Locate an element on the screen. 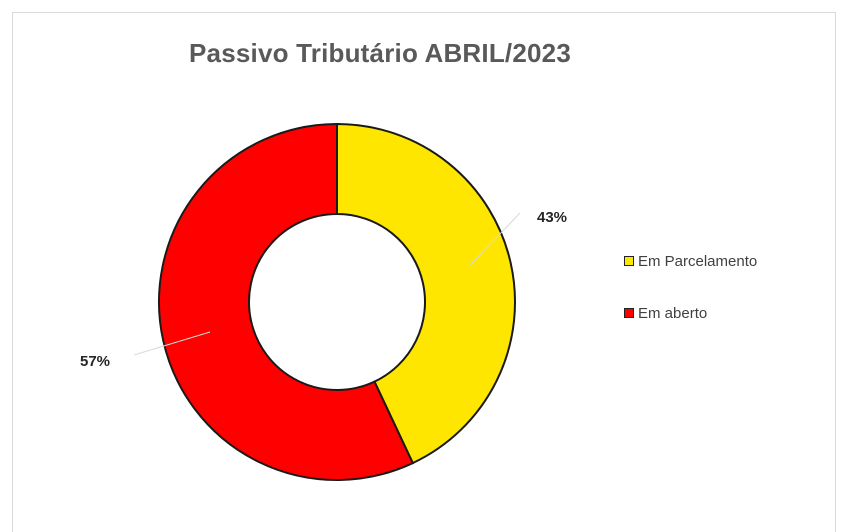  legend-item-em-aberto: Em aberto is located at coordinates (690, 313).